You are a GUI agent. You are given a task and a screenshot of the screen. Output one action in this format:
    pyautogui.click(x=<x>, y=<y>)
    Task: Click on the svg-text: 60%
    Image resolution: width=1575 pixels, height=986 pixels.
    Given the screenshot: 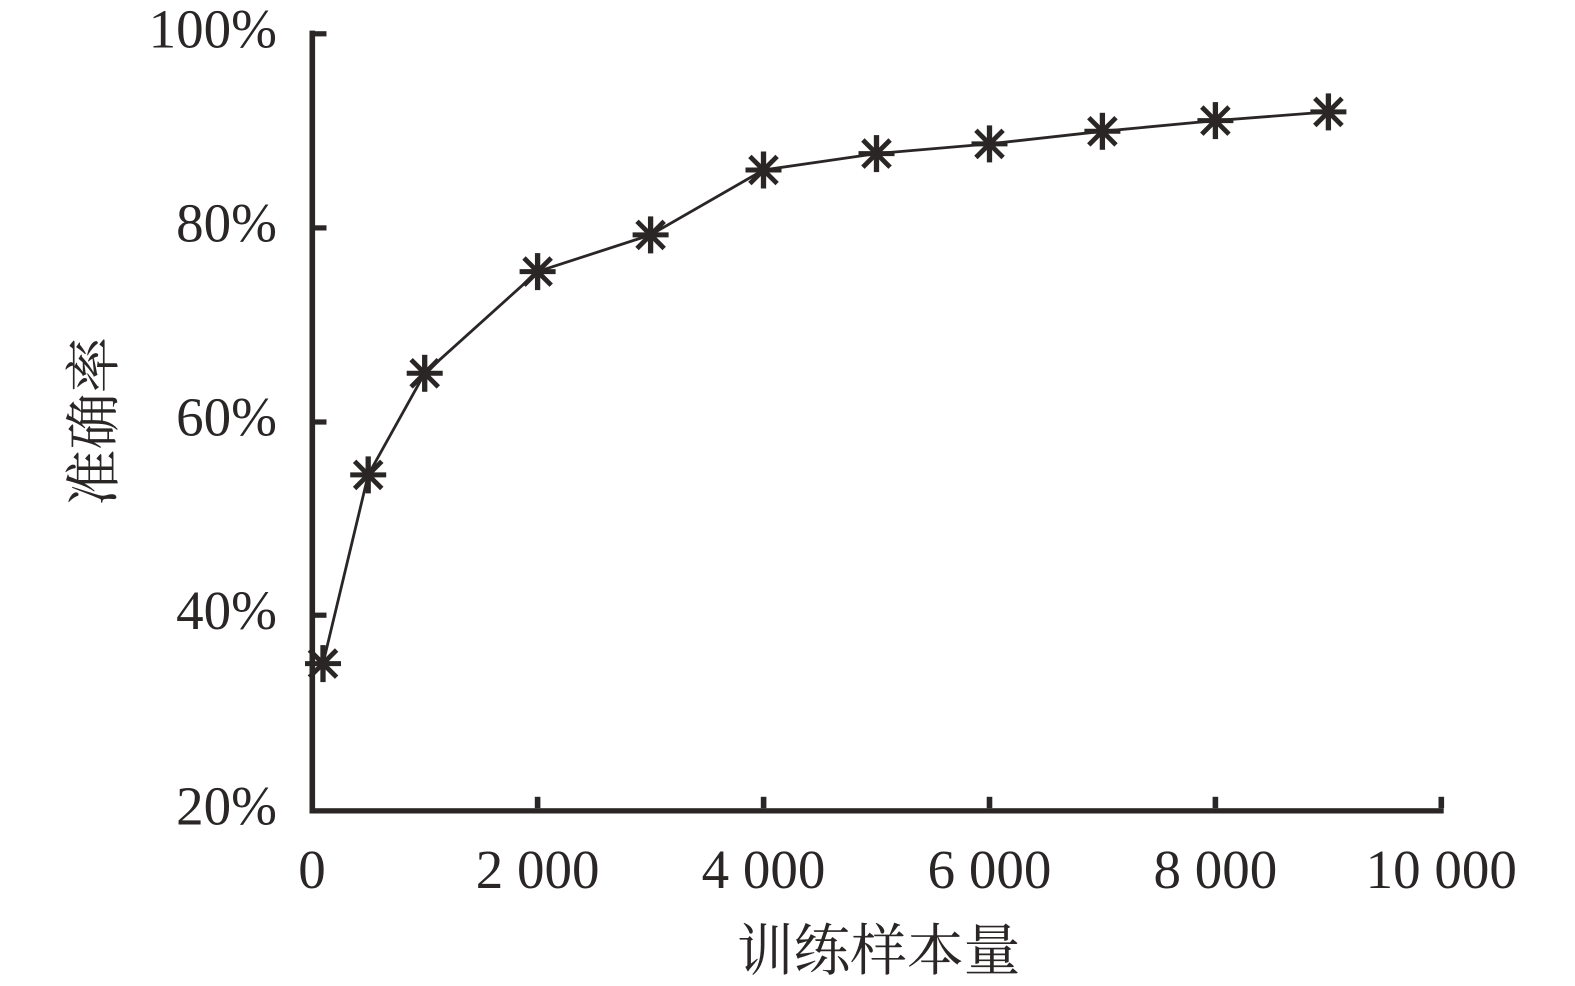 What is the action you would take?
    pyautogui.click(x=226, y=417)
    